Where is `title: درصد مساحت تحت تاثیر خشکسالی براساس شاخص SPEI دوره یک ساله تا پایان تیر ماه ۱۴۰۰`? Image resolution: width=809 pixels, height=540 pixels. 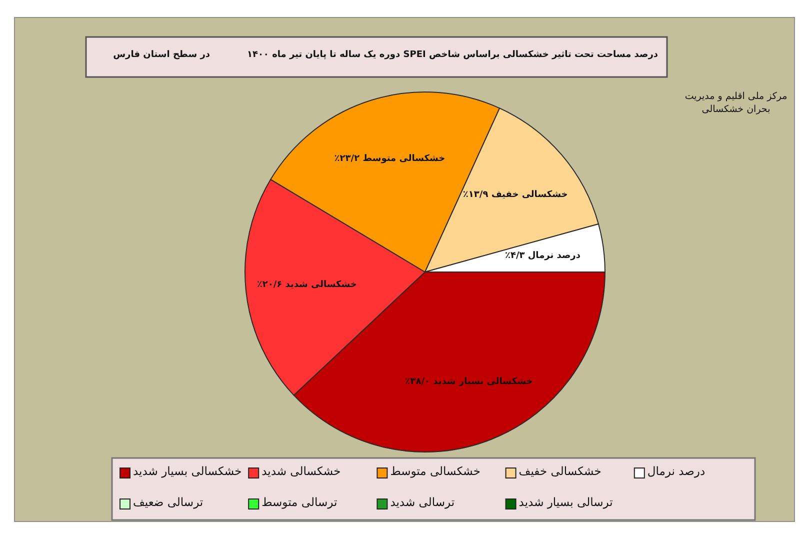 title: درصد مساحت تحت تاثیر خشکسالی براساس شاخص SPEI دوره یک ساله تا پایان تیر ماه ۱۴۰۰ is located at coordinates (452, 55).